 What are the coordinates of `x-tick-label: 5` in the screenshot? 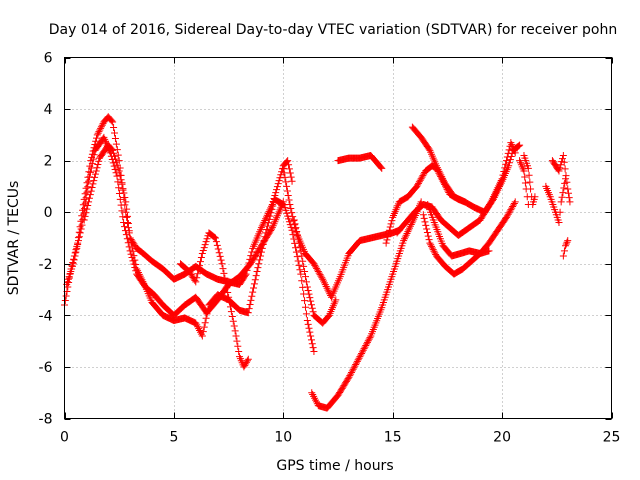 It's located at (173, 438).